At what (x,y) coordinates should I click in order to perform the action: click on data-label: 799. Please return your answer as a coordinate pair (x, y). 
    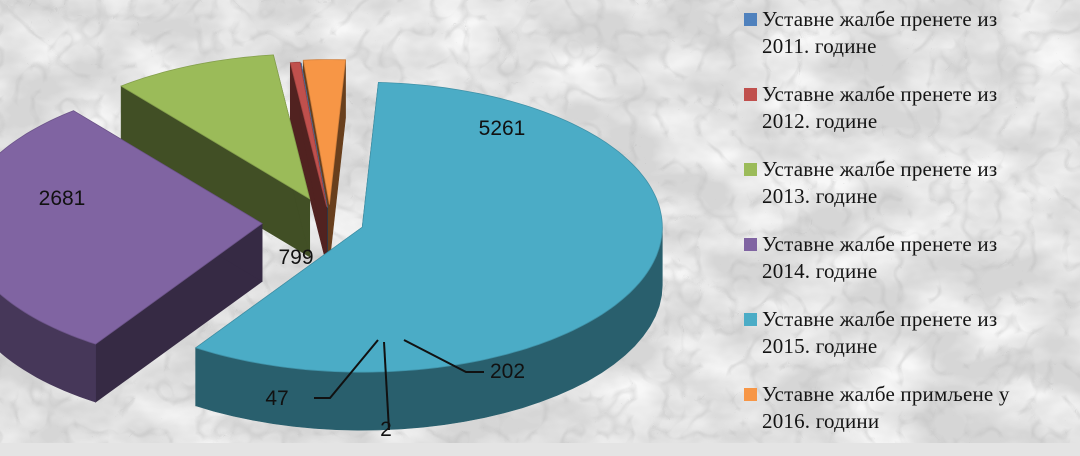
    Looking at the image, I should click on (295, 257).